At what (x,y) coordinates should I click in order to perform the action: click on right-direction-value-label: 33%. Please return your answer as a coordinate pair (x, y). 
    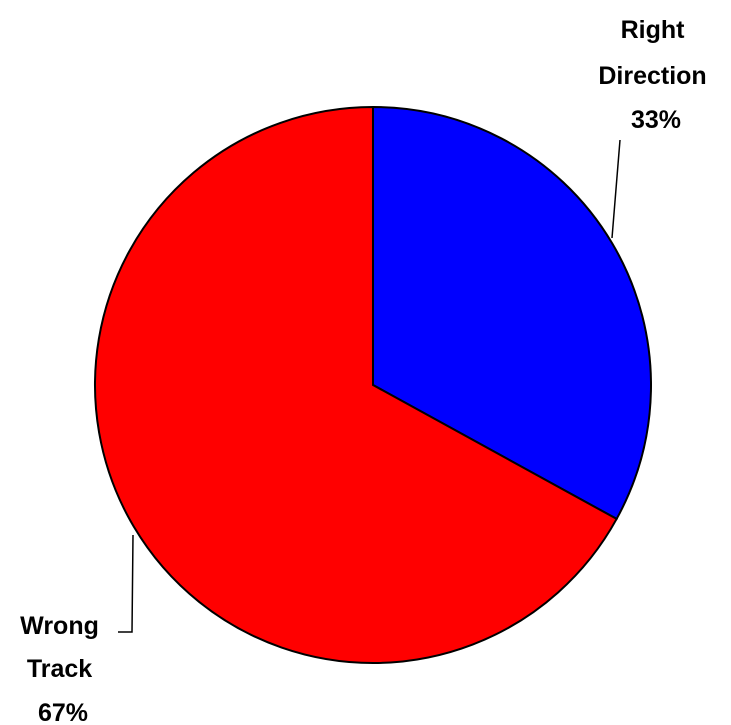
    Looking at the image, I should click on (656, 120).